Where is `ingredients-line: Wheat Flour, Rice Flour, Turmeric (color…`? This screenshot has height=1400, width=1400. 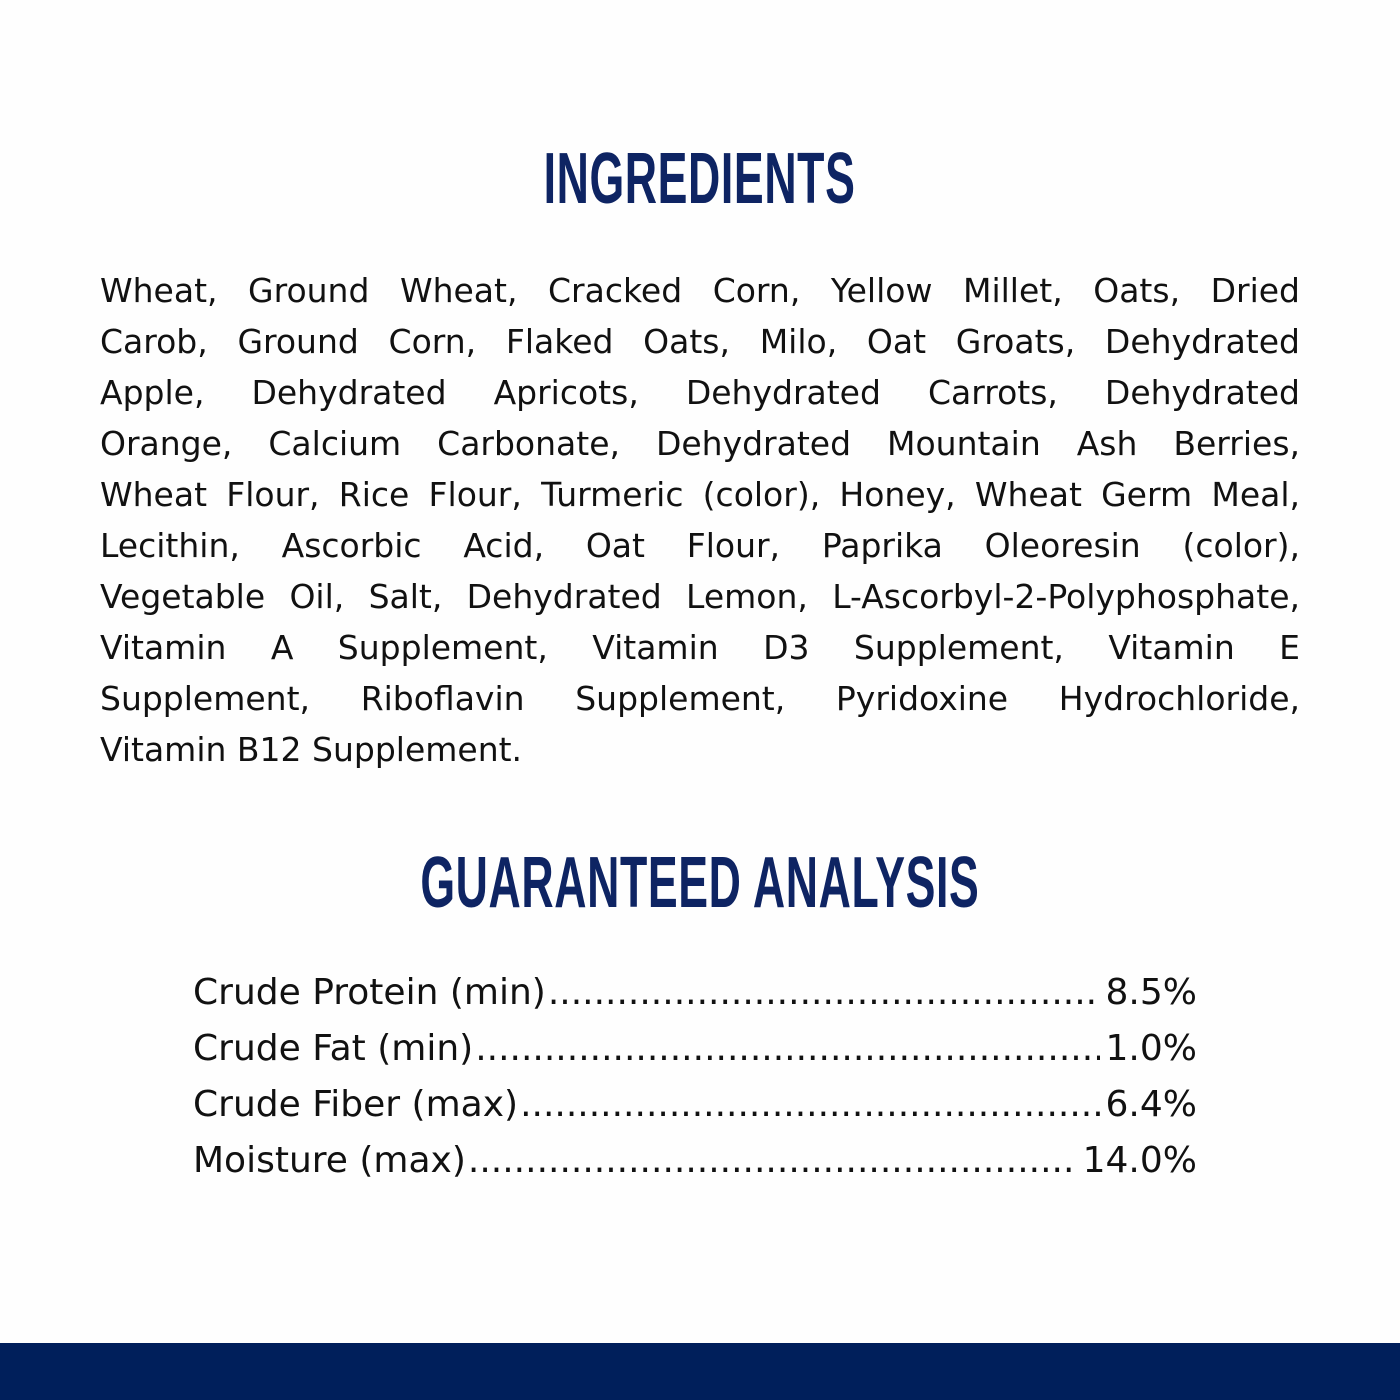
ingredients-line: Wheat Flour, Rice Flour, Turmeric (color… is located at coordinates (700, 494).